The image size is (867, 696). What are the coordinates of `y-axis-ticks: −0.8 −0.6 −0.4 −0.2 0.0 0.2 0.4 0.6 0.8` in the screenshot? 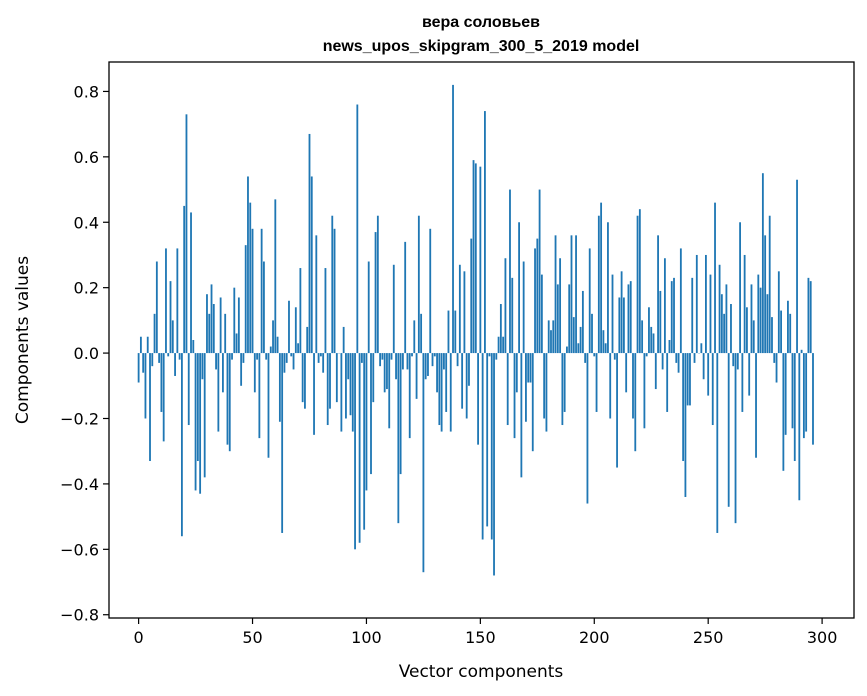 It's located at (84, 353).